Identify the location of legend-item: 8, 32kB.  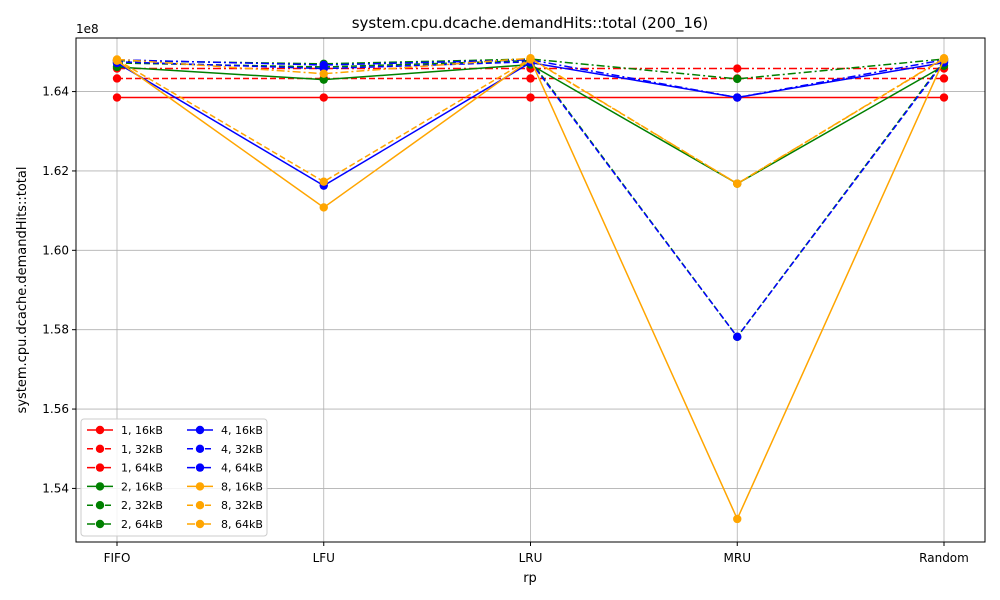
(225, 505).